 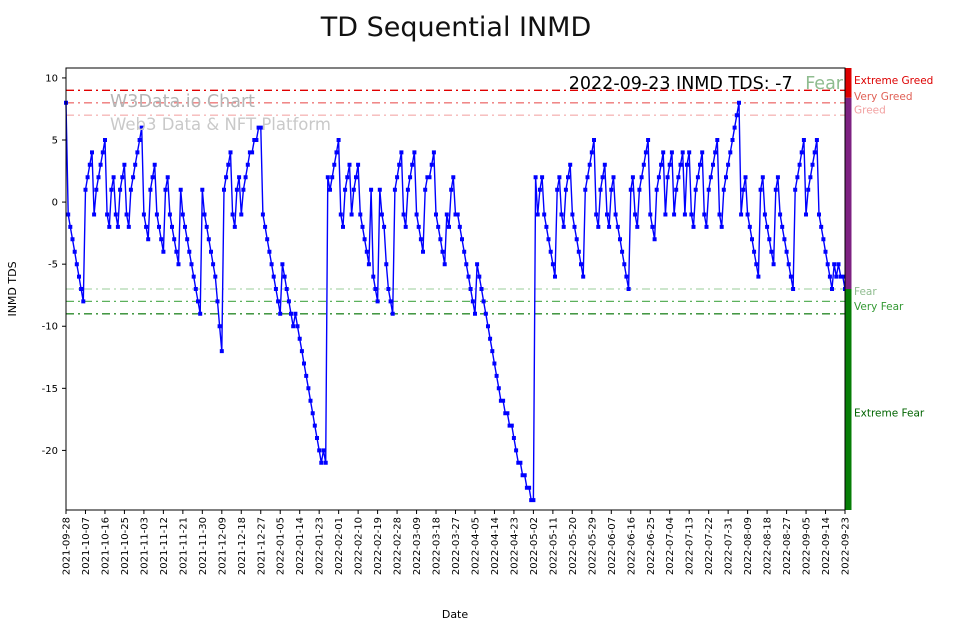 I want to click on chart-title: TD Sequential INMD, so click(x=456, y=27).